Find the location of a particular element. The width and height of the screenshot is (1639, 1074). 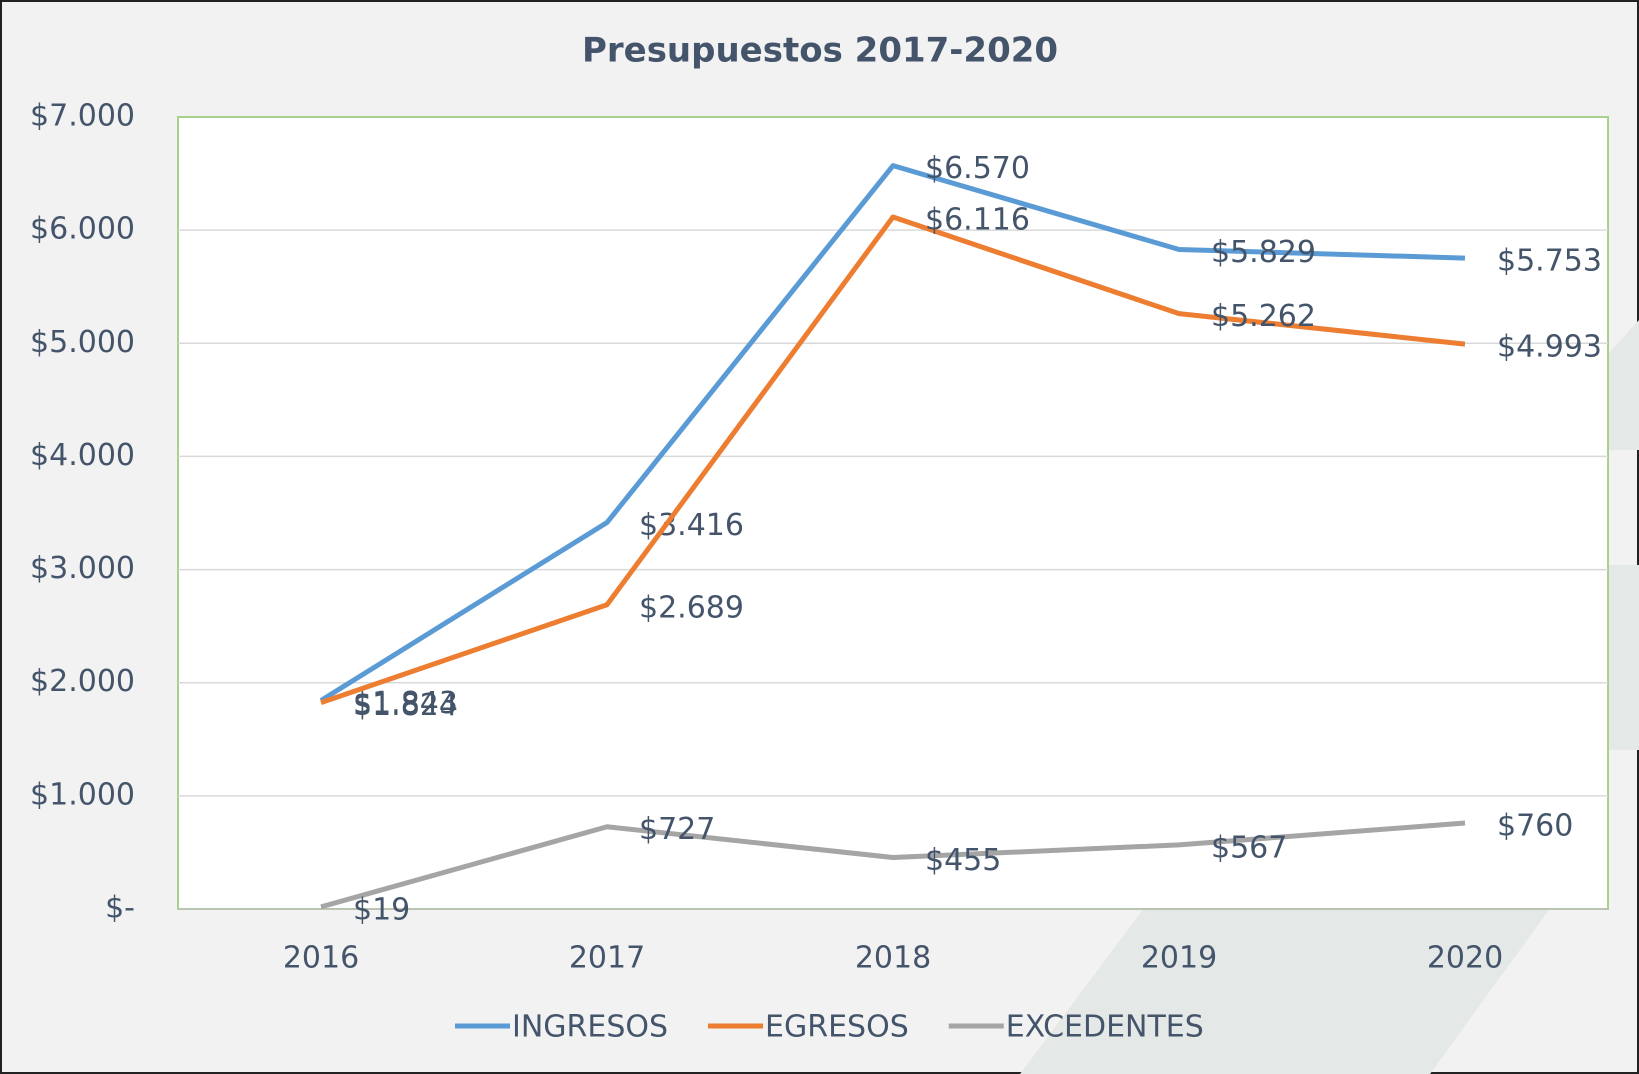

data-label: $1.843 is located at coordinates (405, 703).